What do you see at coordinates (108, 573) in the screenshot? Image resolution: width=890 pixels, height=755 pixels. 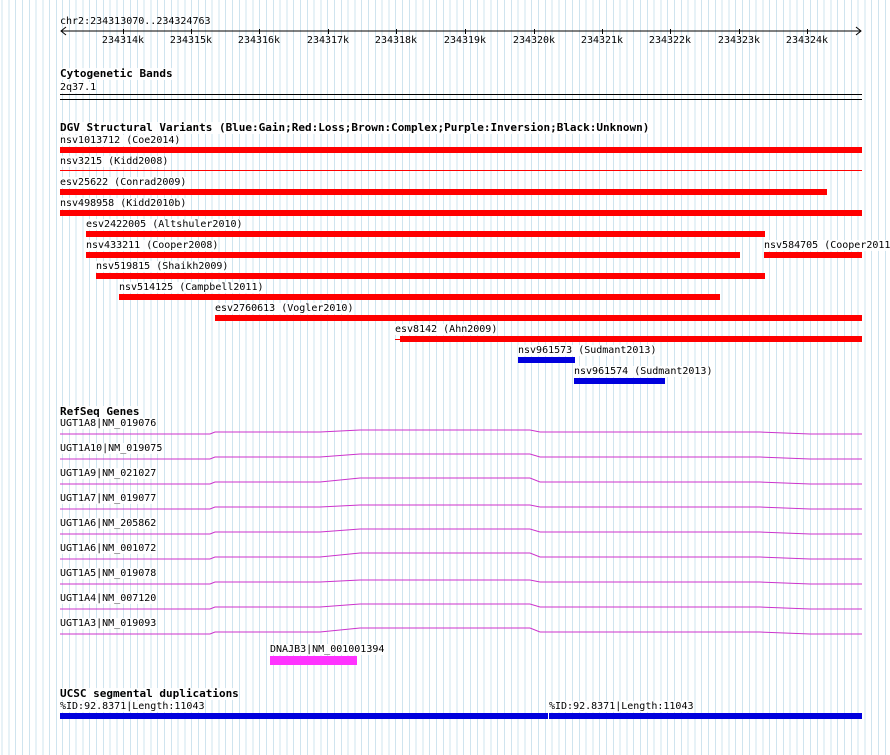 I see `gene-label: UGT1A5|NM_019078` at bounding box center [108, 573].